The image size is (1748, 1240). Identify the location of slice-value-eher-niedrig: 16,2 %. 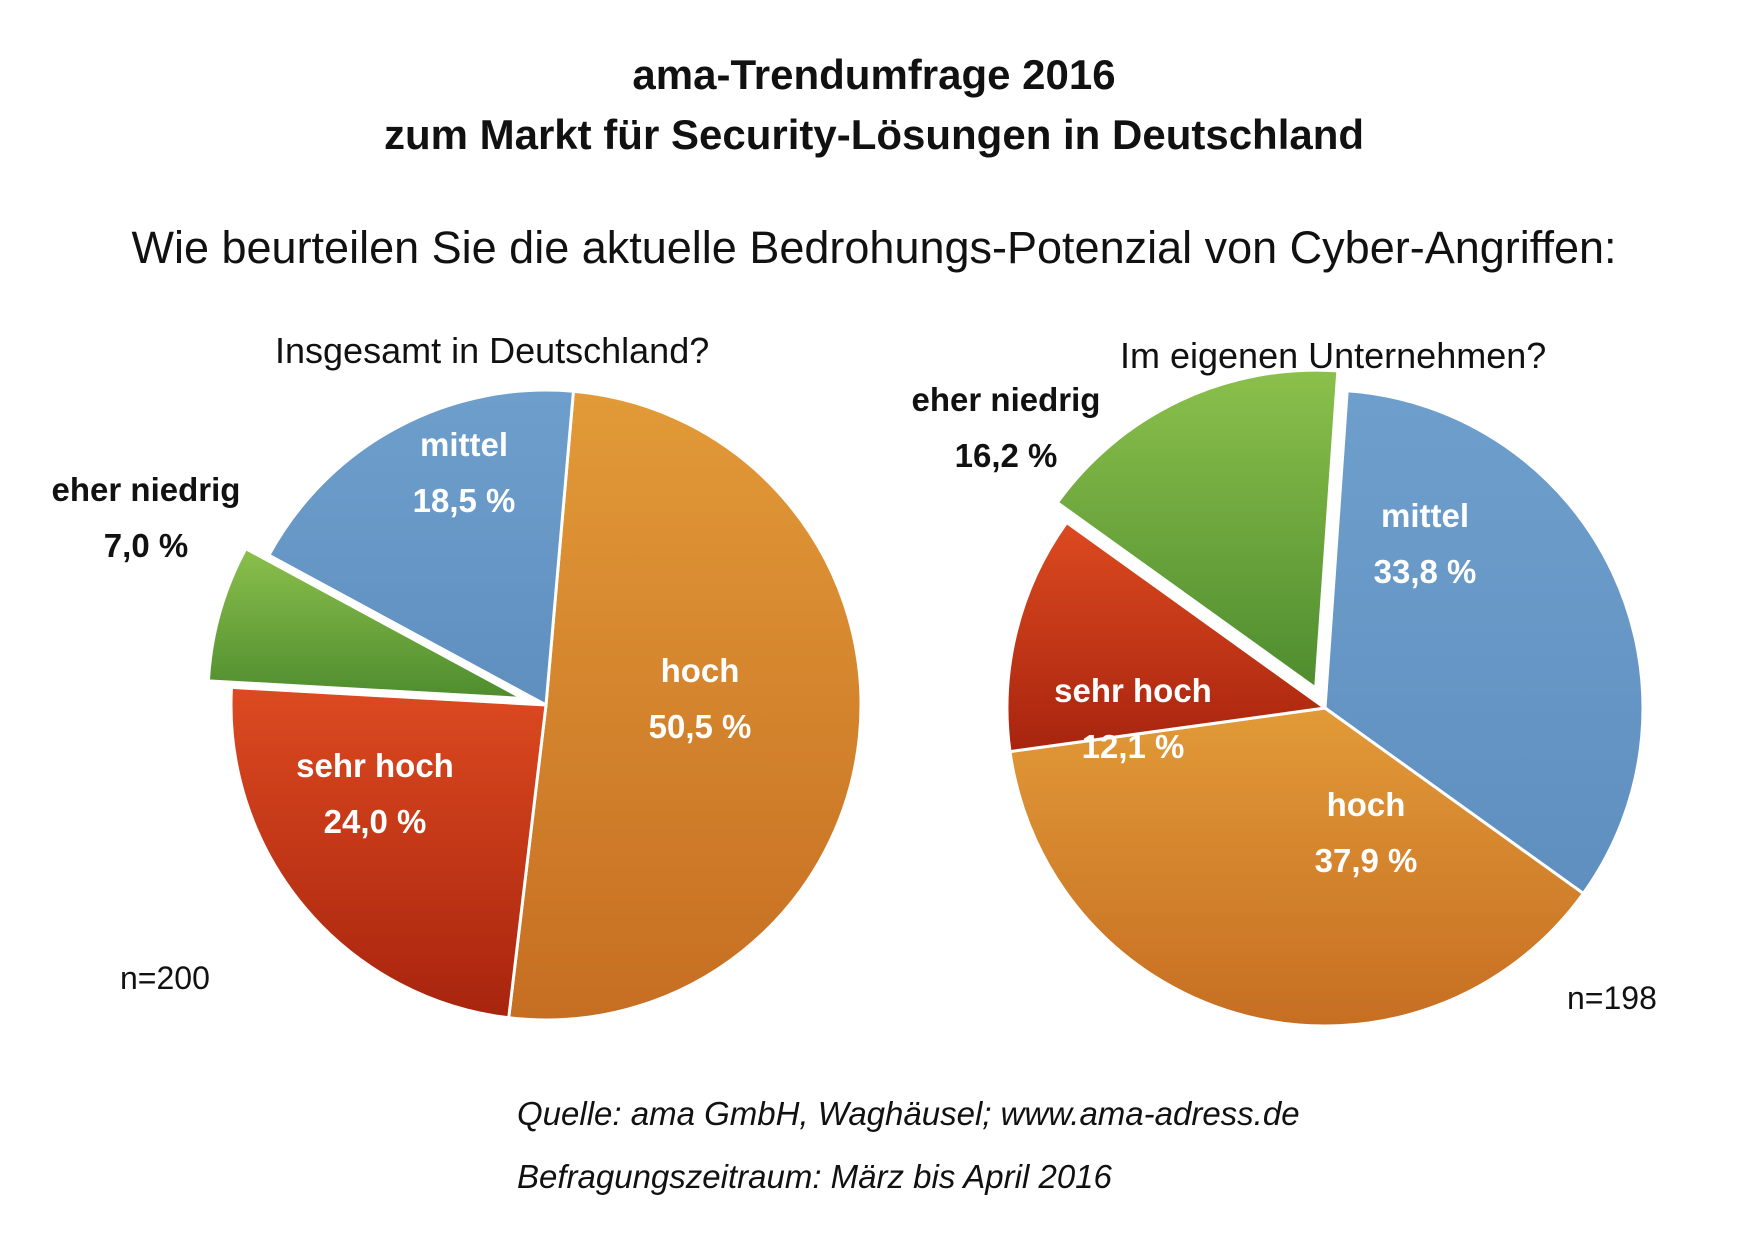
(1006, 455).